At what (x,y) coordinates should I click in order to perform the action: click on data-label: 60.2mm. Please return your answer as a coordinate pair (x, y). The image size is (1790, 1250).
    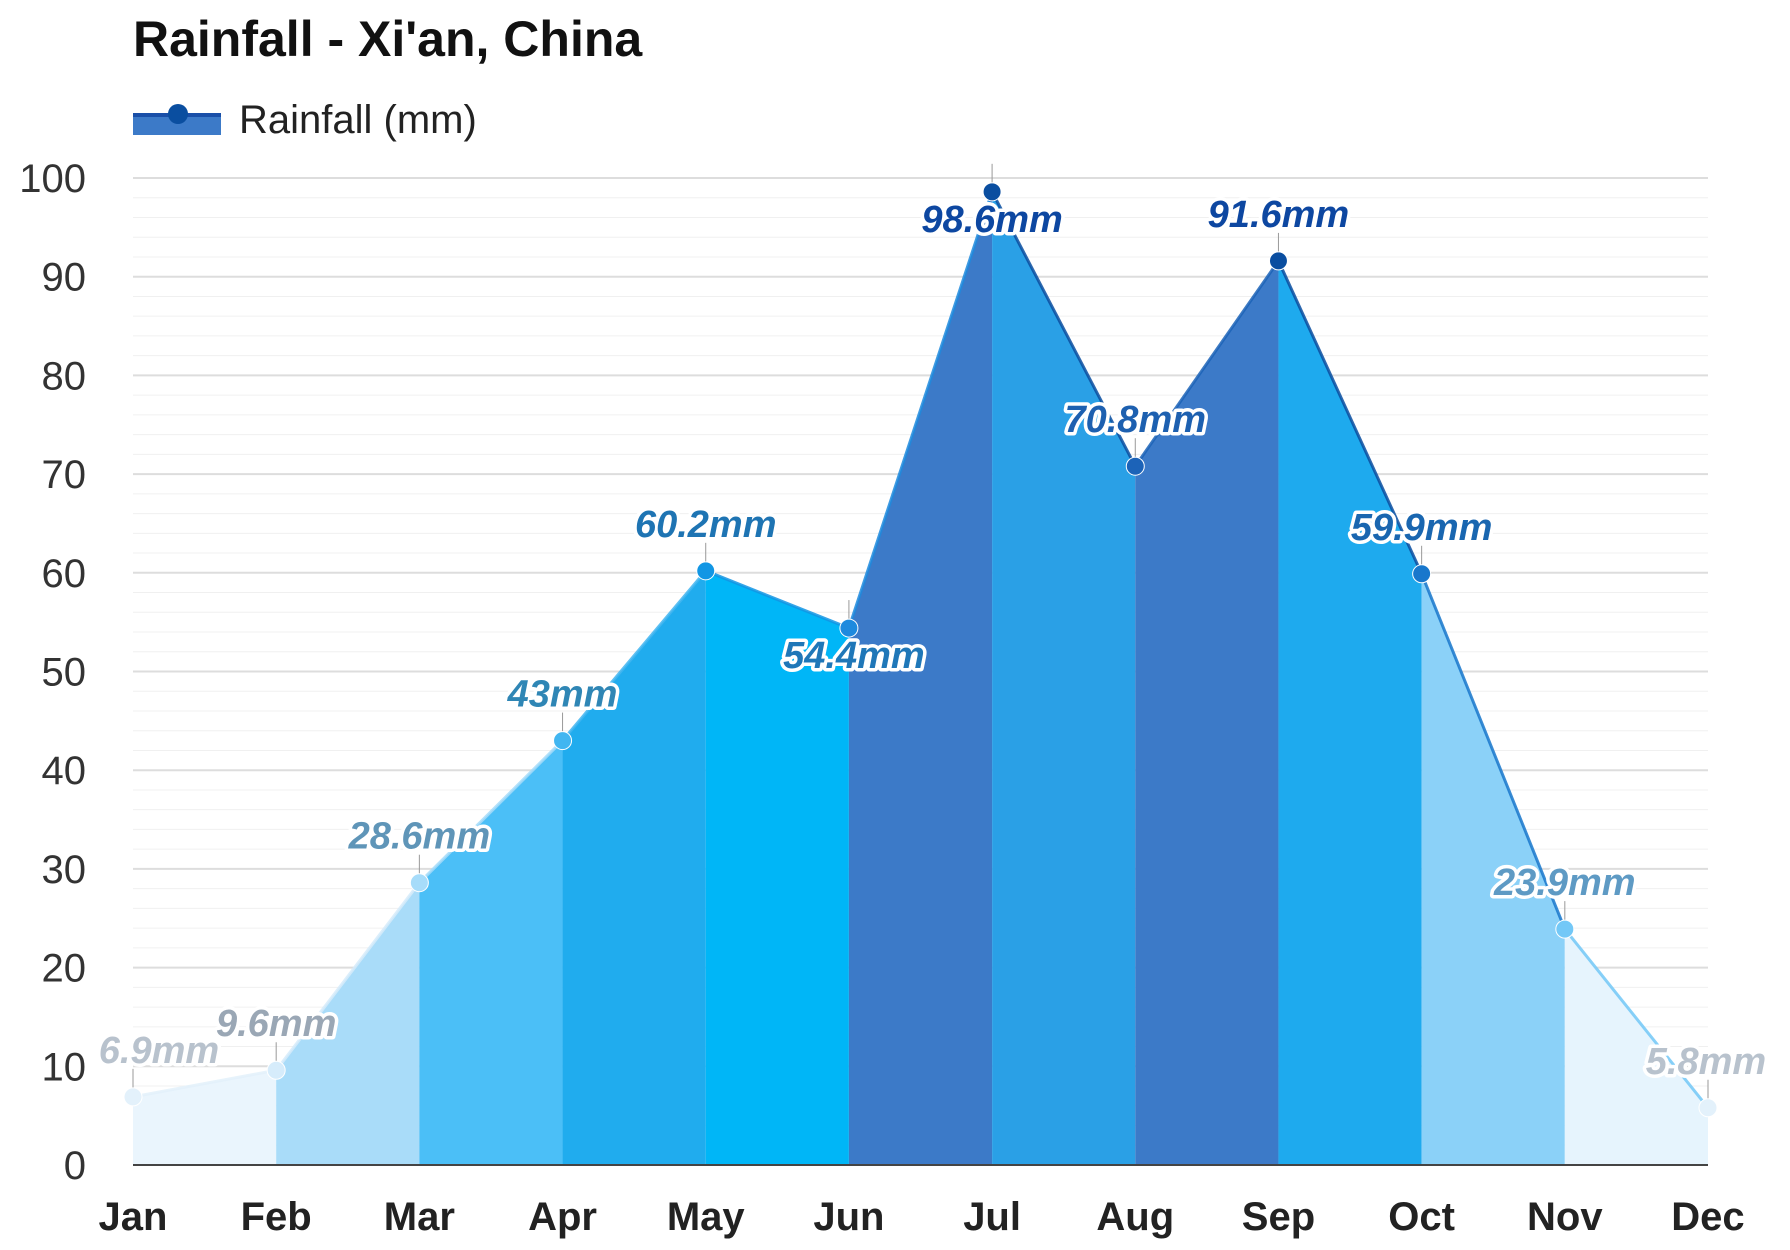
    Looking at the image, I should click on (706, 525).